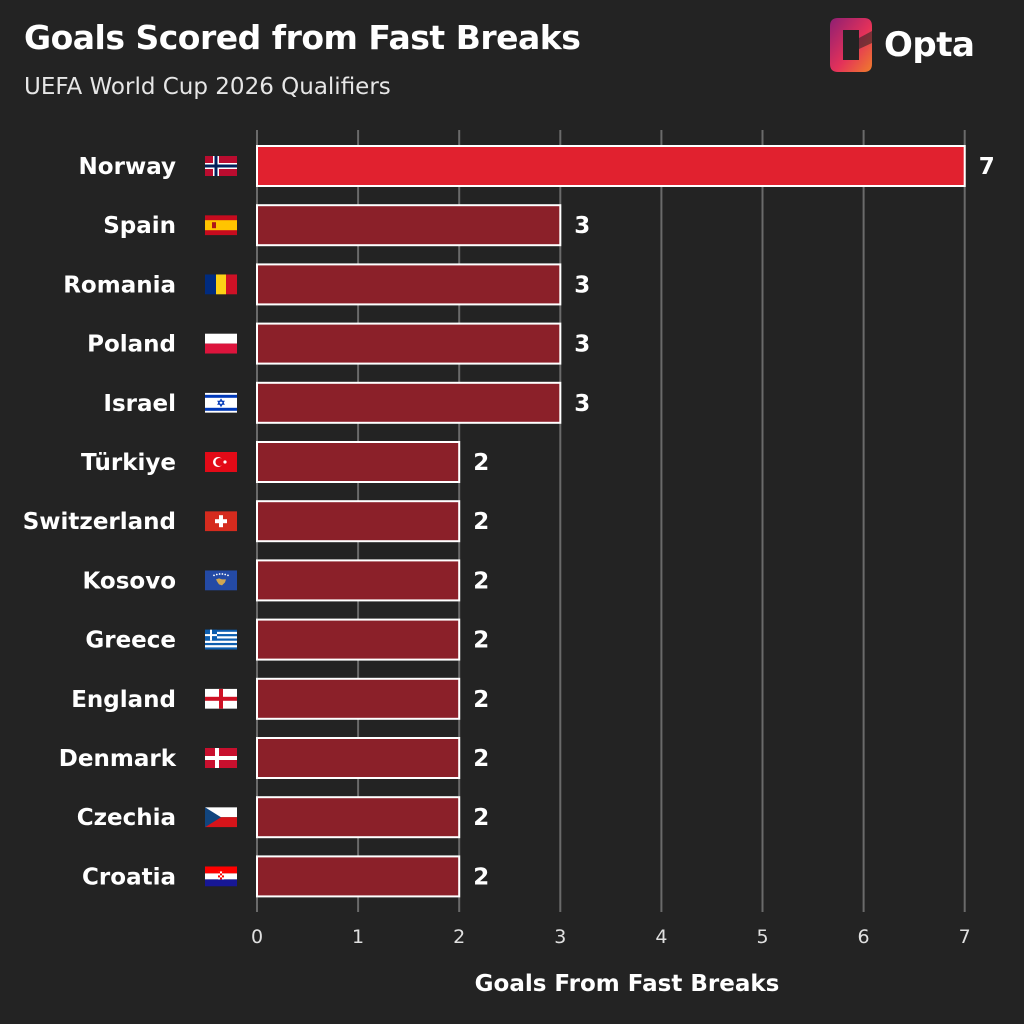  What do you see at coordinates (119, 285) in the screenshot?
I see `category-label: Romania` at bounding box center [119, 285].